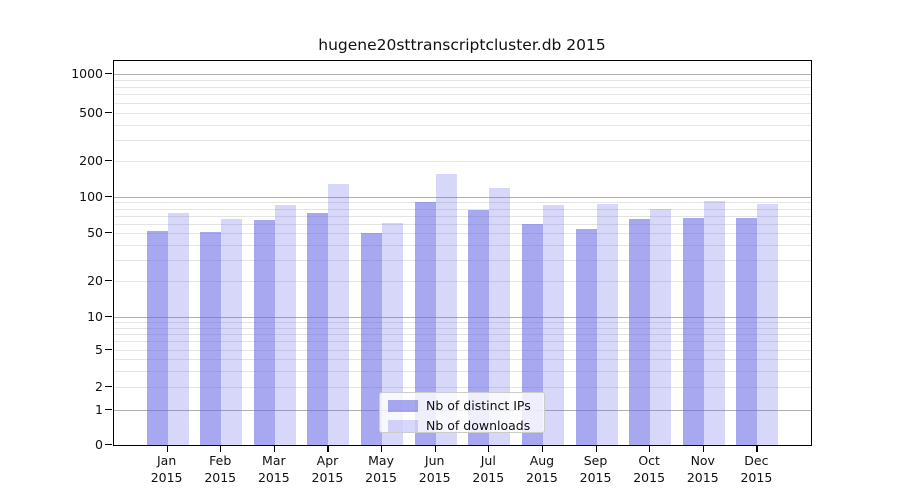  I want to click on legend-item-downloads: Nb of downloads, so click(462, 426).